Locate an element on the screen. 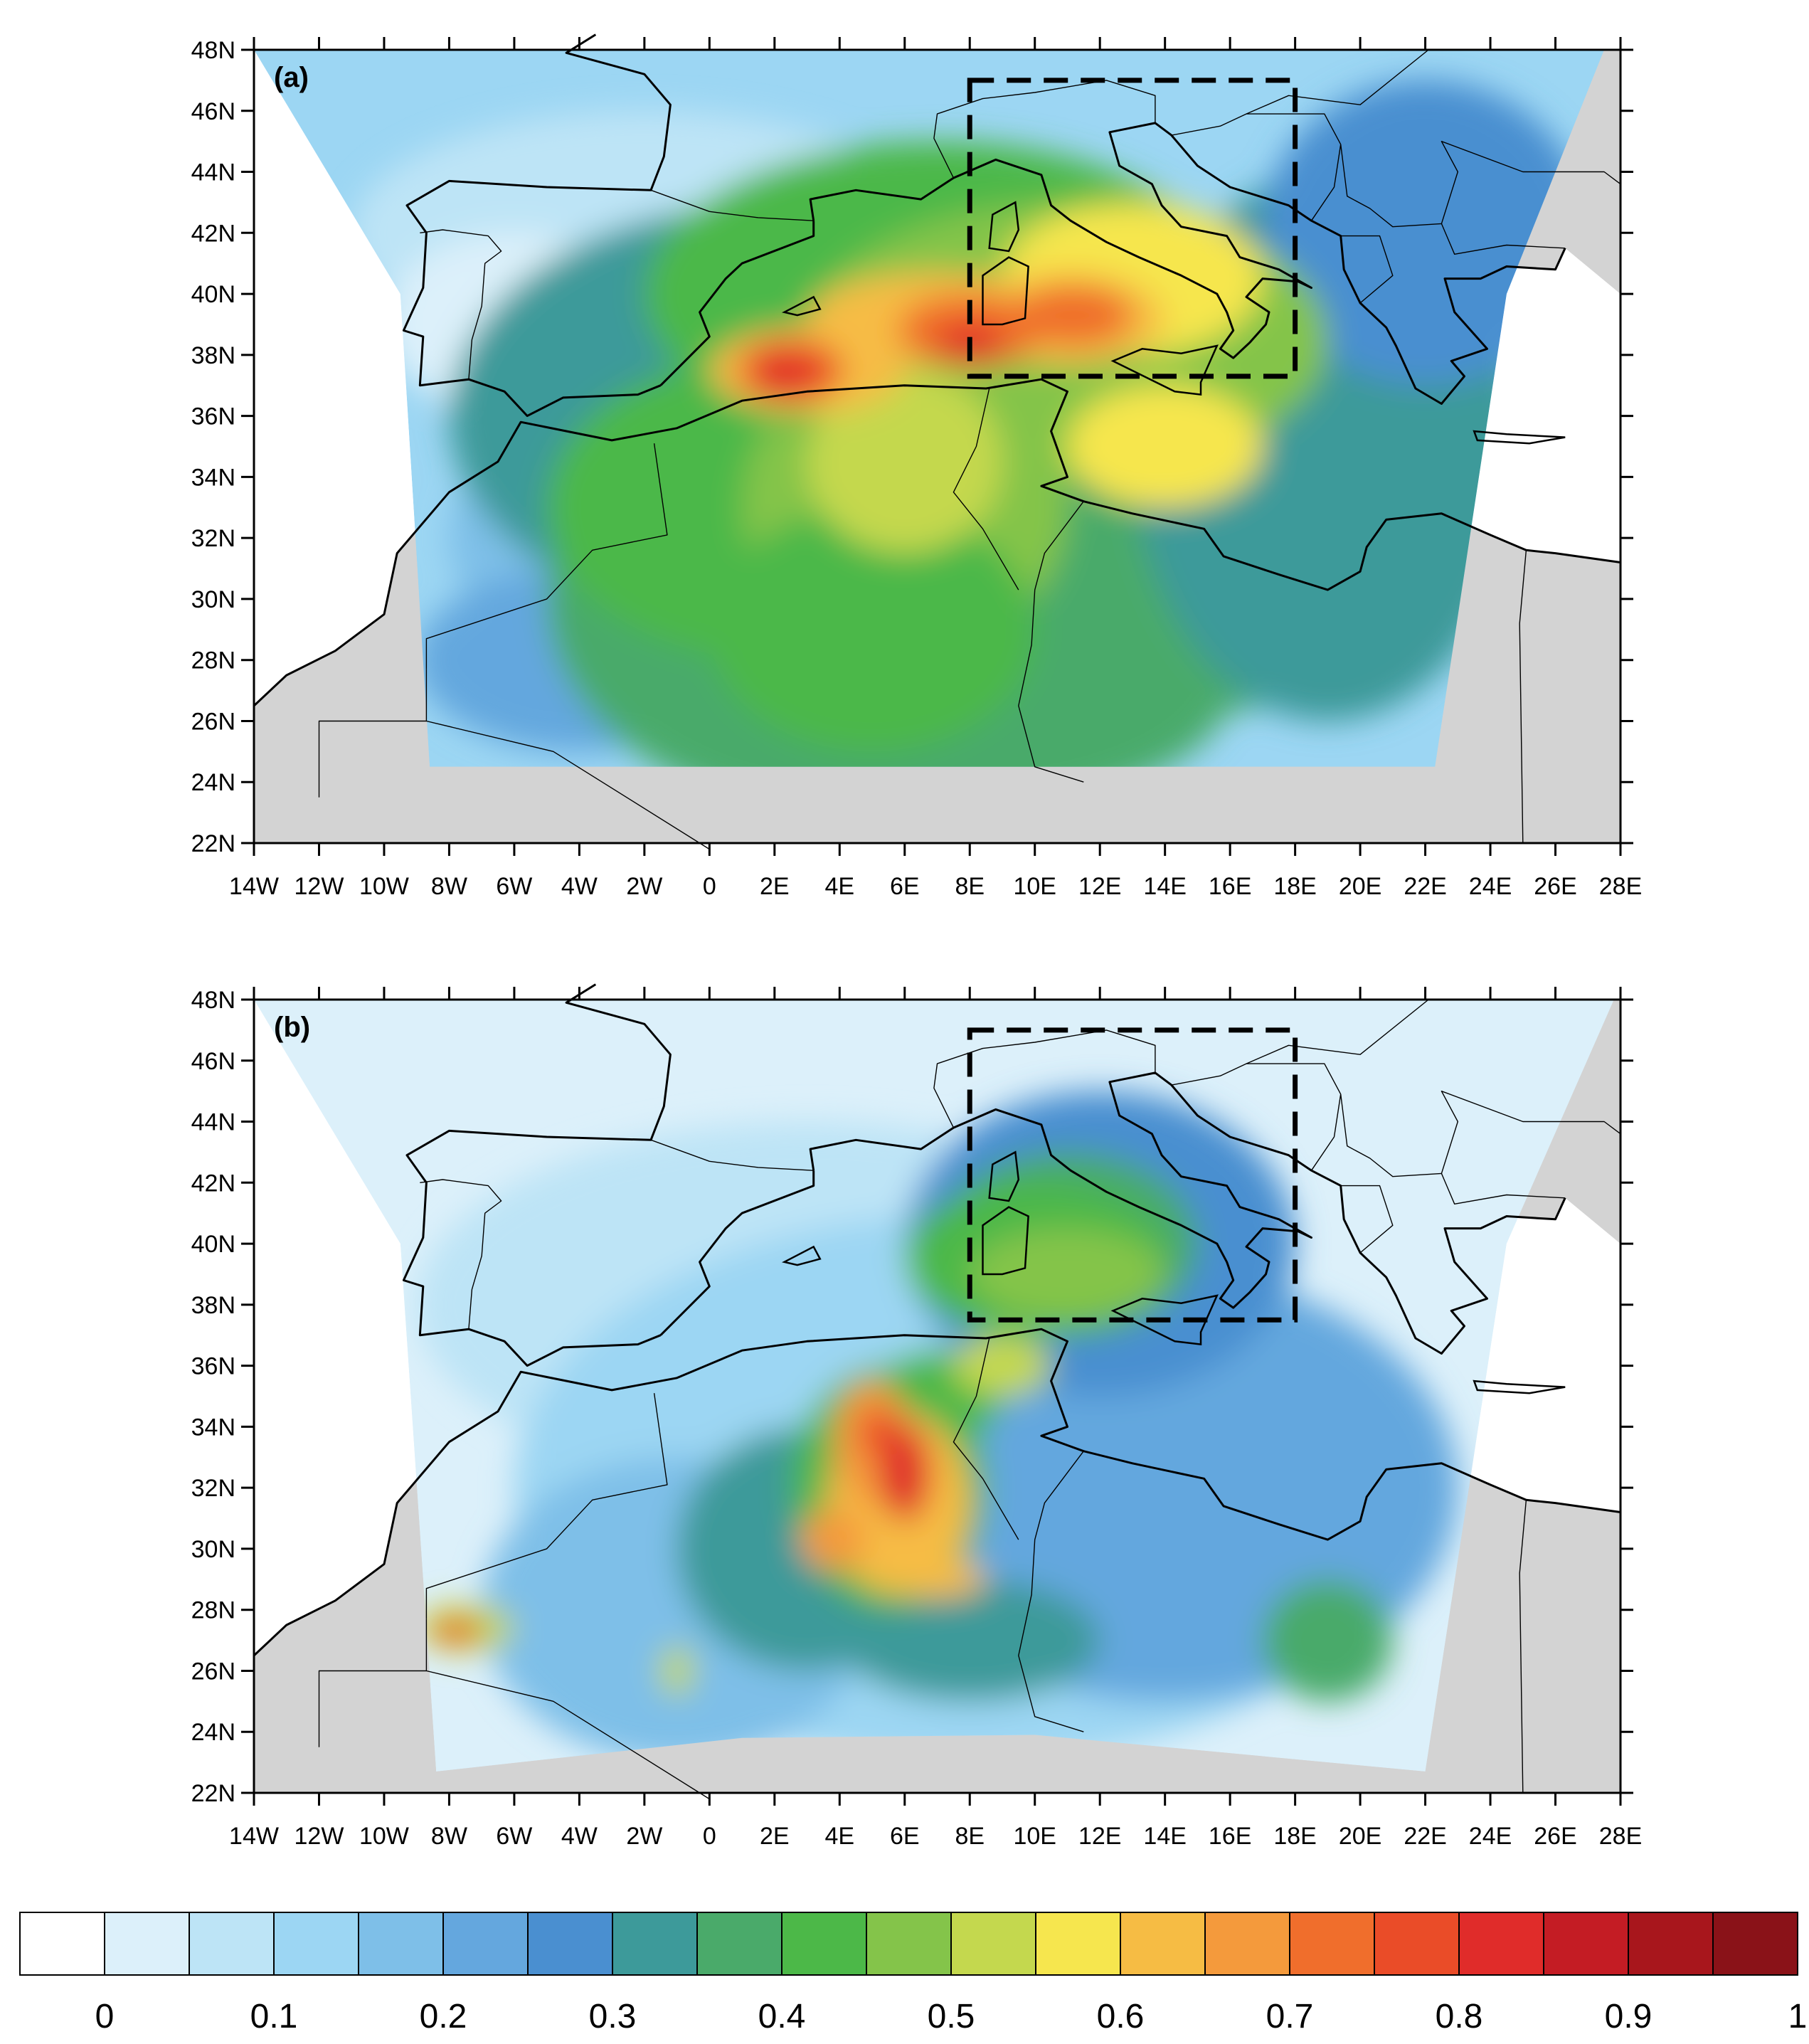 This screenshot has height=2044, width=1809. lat-tick-label: 28N is located at coordinates (213, 660).